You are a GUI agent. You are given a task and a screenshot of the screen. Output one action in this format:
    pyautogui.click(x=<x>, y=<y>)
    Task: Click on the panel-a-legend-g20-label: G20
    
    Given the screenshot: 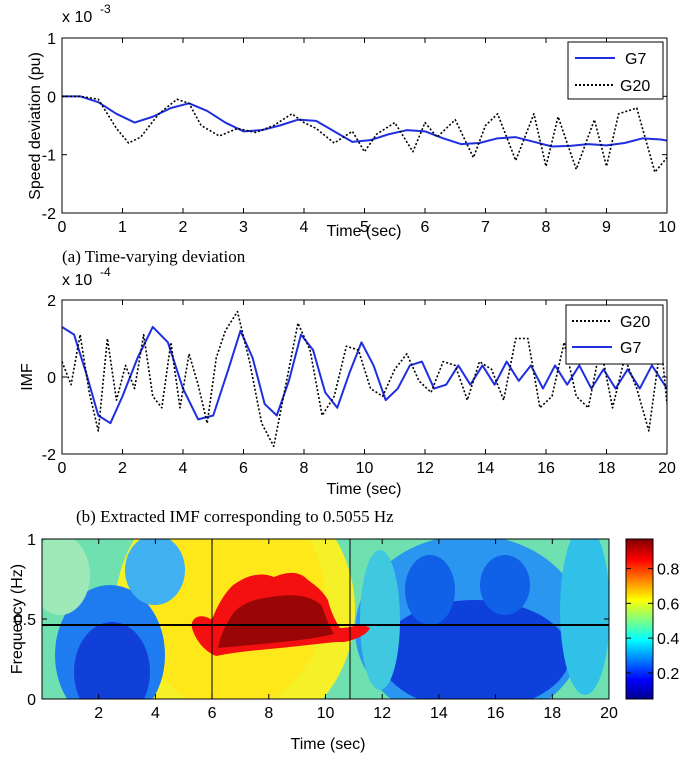 What is the action you would take?
    pyautogui.click(x=635, y=86)
    